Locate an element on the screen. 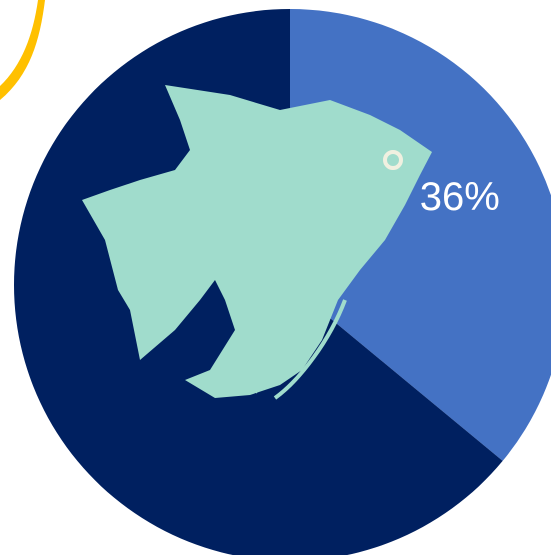 Image resolution: width=551 pixels, height=555 pixels. fish-eye is located at coordinates (393, 160).